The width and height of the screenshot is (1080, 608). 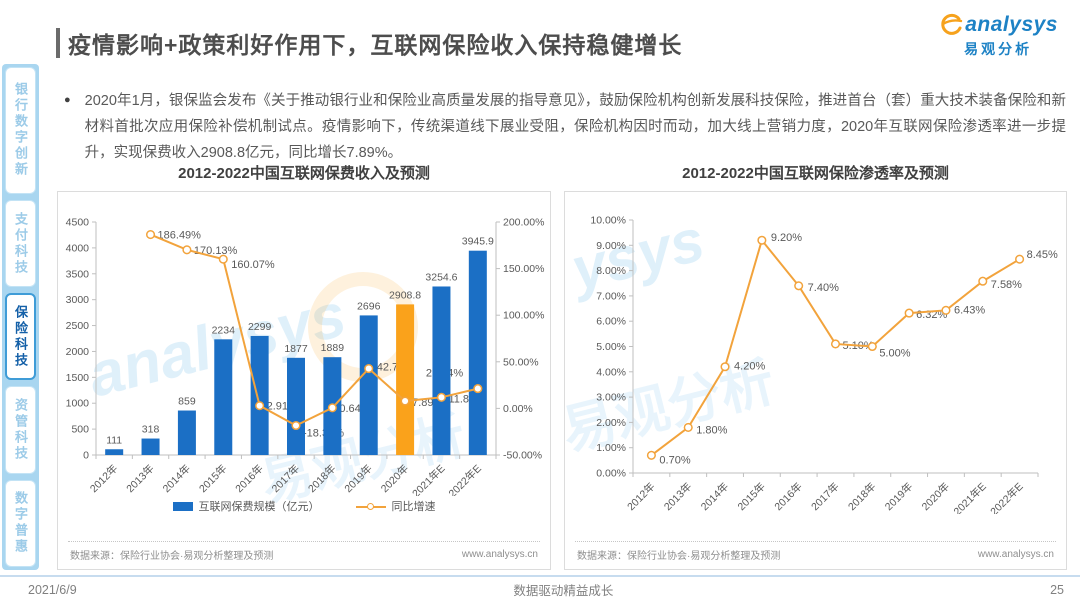 What do you see at coordinates (523, 269) in the screenshot?
I see `right-axis-tick: 150.00%` at bounding box center [523, 269].